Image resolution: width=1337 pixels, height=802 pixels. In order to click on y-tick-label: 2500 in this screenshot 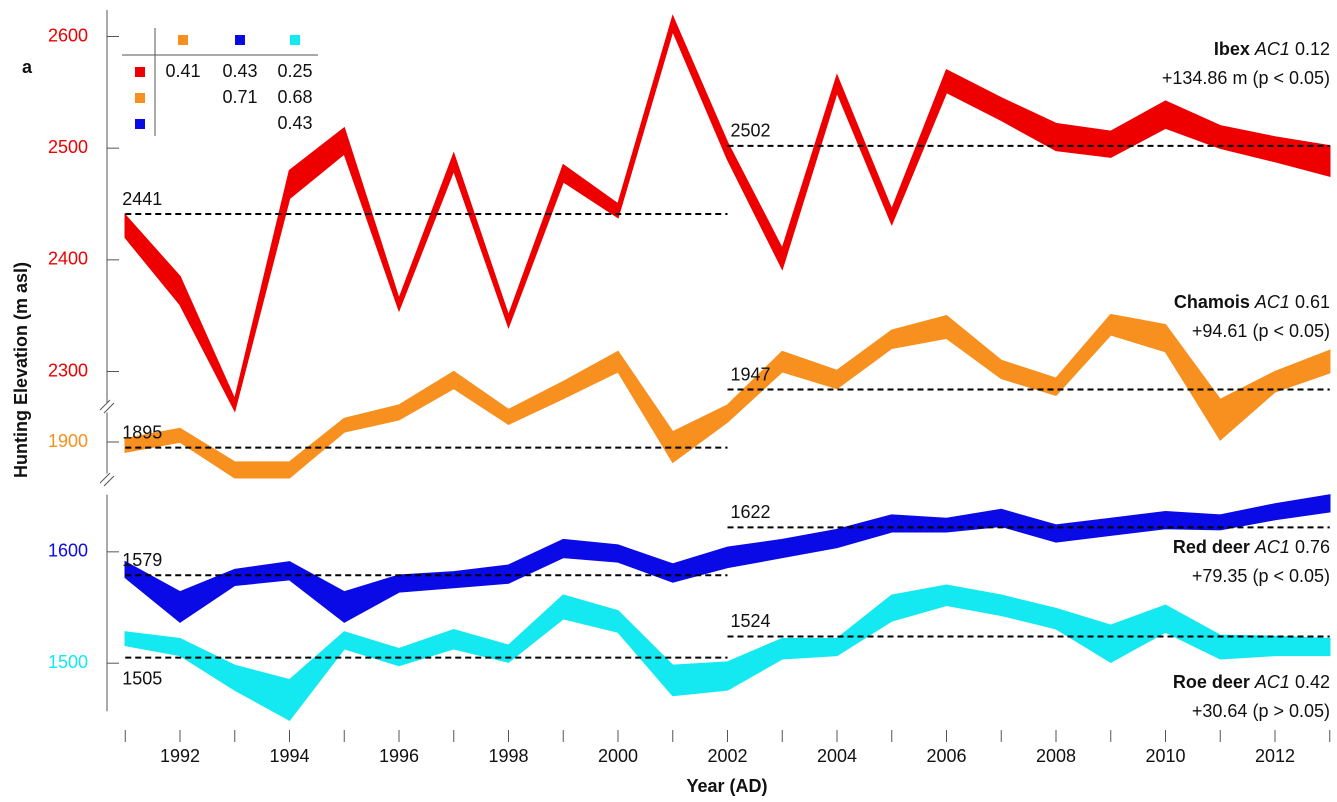, I will do `click(68, 147)`.